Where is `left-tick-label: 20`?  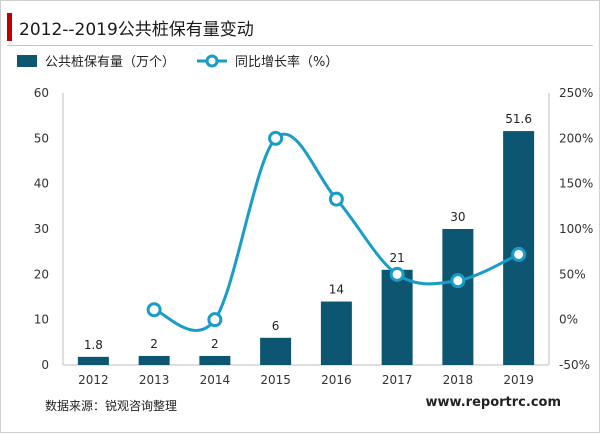
left-tick-label: 20 is located at coordinates (41, 274).